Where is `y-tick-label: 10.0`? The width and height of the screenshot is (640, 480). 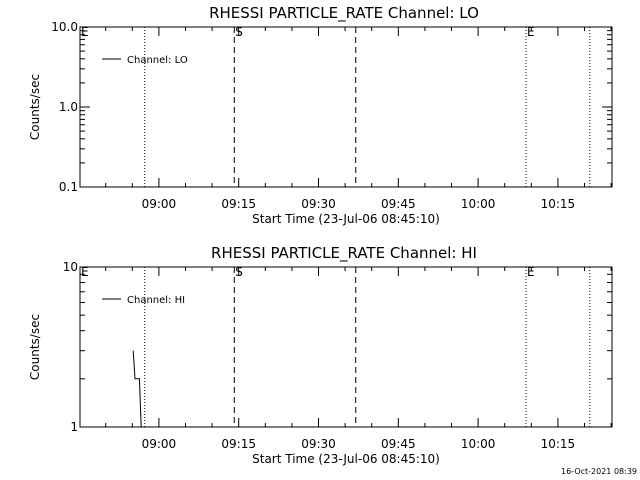
y-tick-label: 10.0 is located at coordinates (64, 27).